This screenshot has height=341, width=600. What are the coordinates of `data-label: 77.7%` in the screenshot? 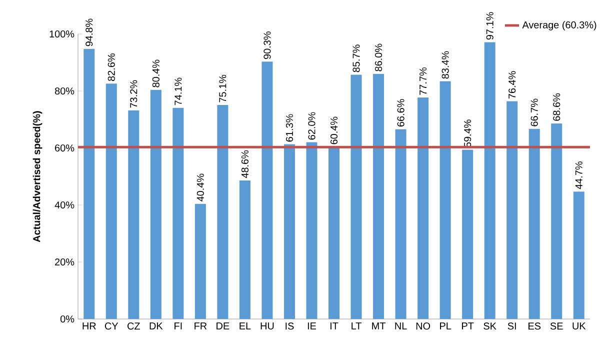 It's located at (423, 81).